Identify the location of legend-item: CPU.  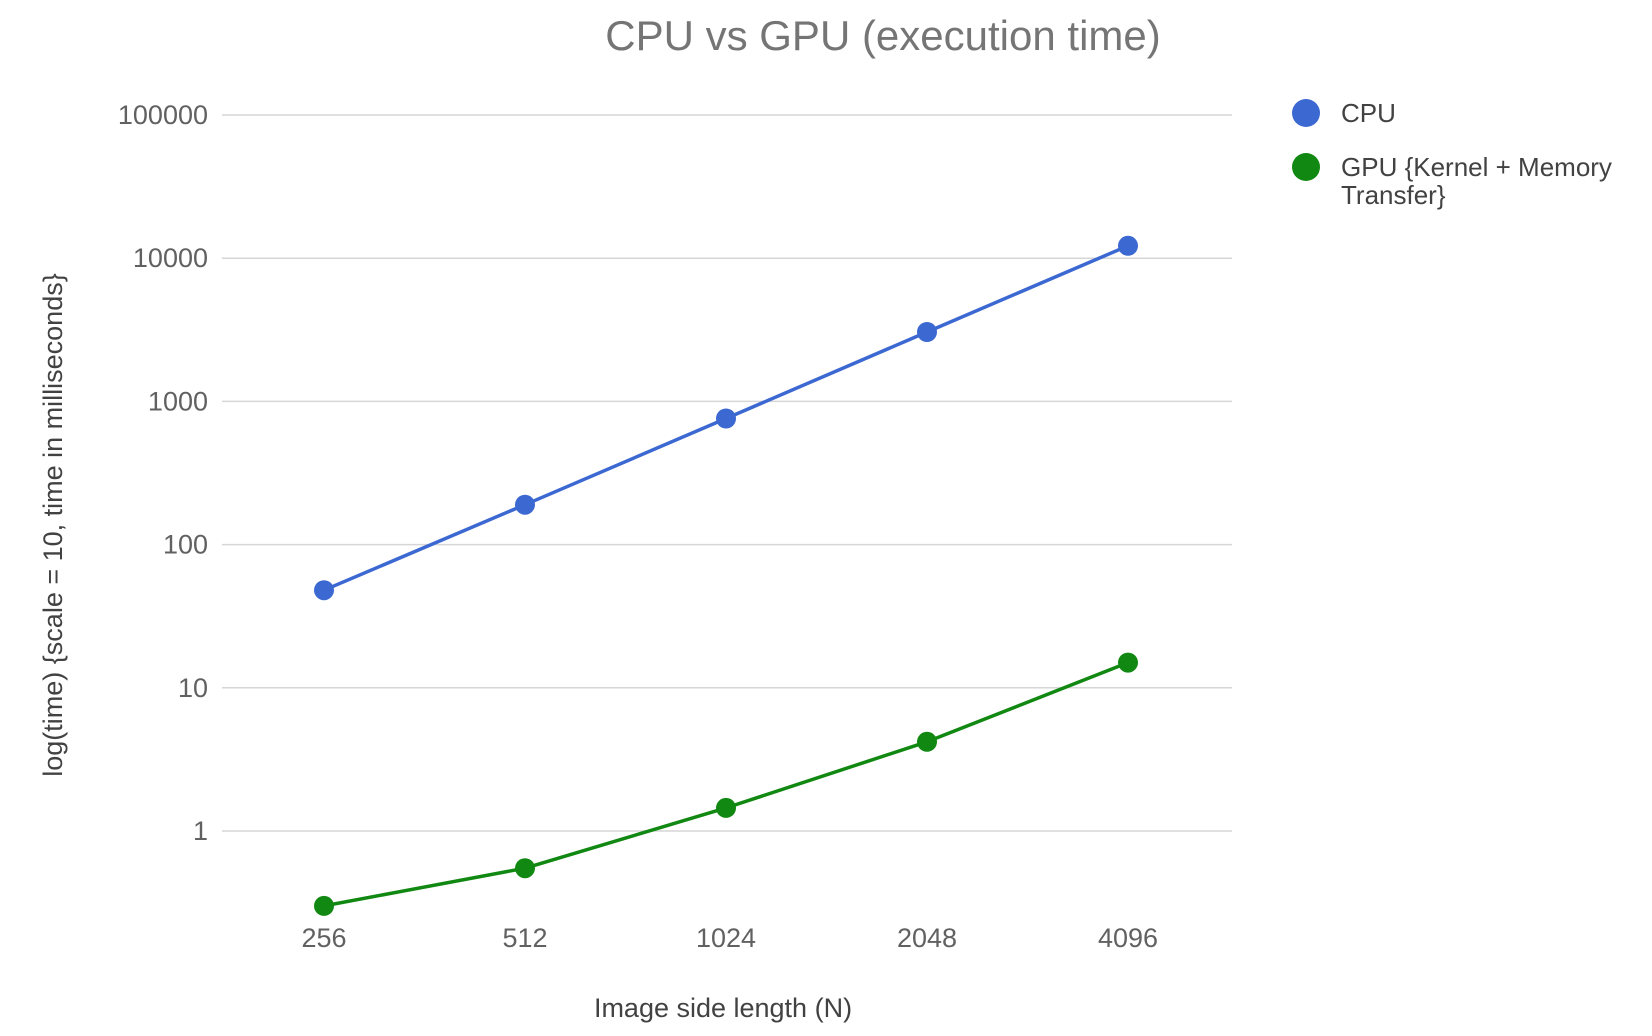
(1344, 113).